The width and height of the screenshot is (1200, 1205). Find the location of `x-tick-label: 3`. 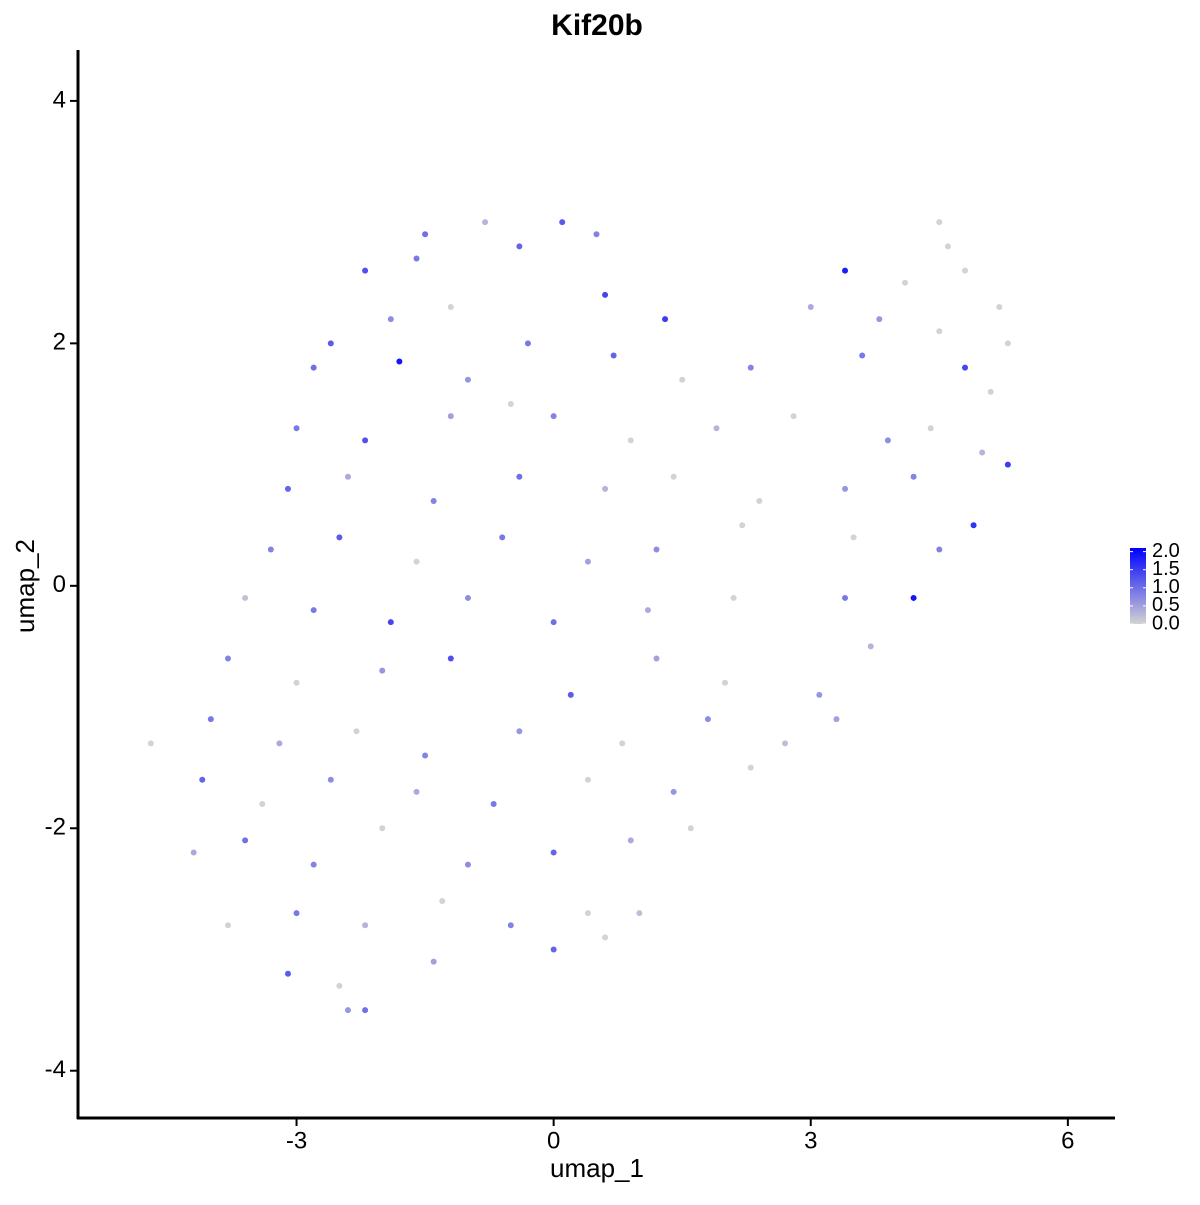

x-tick-label: 3 is located at coordinates (810, 1140).